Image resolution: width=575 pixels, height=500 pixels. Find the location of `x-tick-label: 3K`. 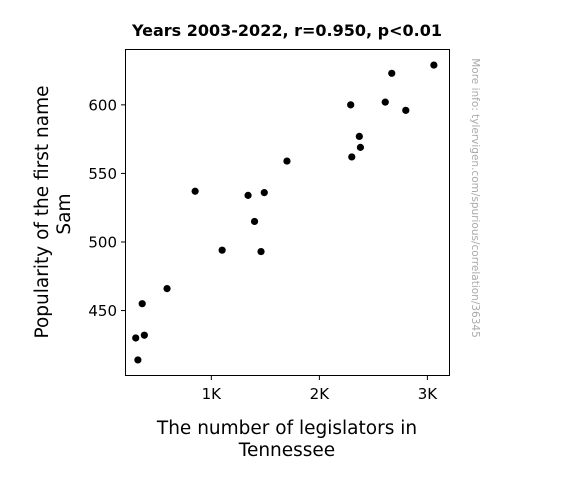

x-tick-label: 3K is located at coordinates (428, 394).